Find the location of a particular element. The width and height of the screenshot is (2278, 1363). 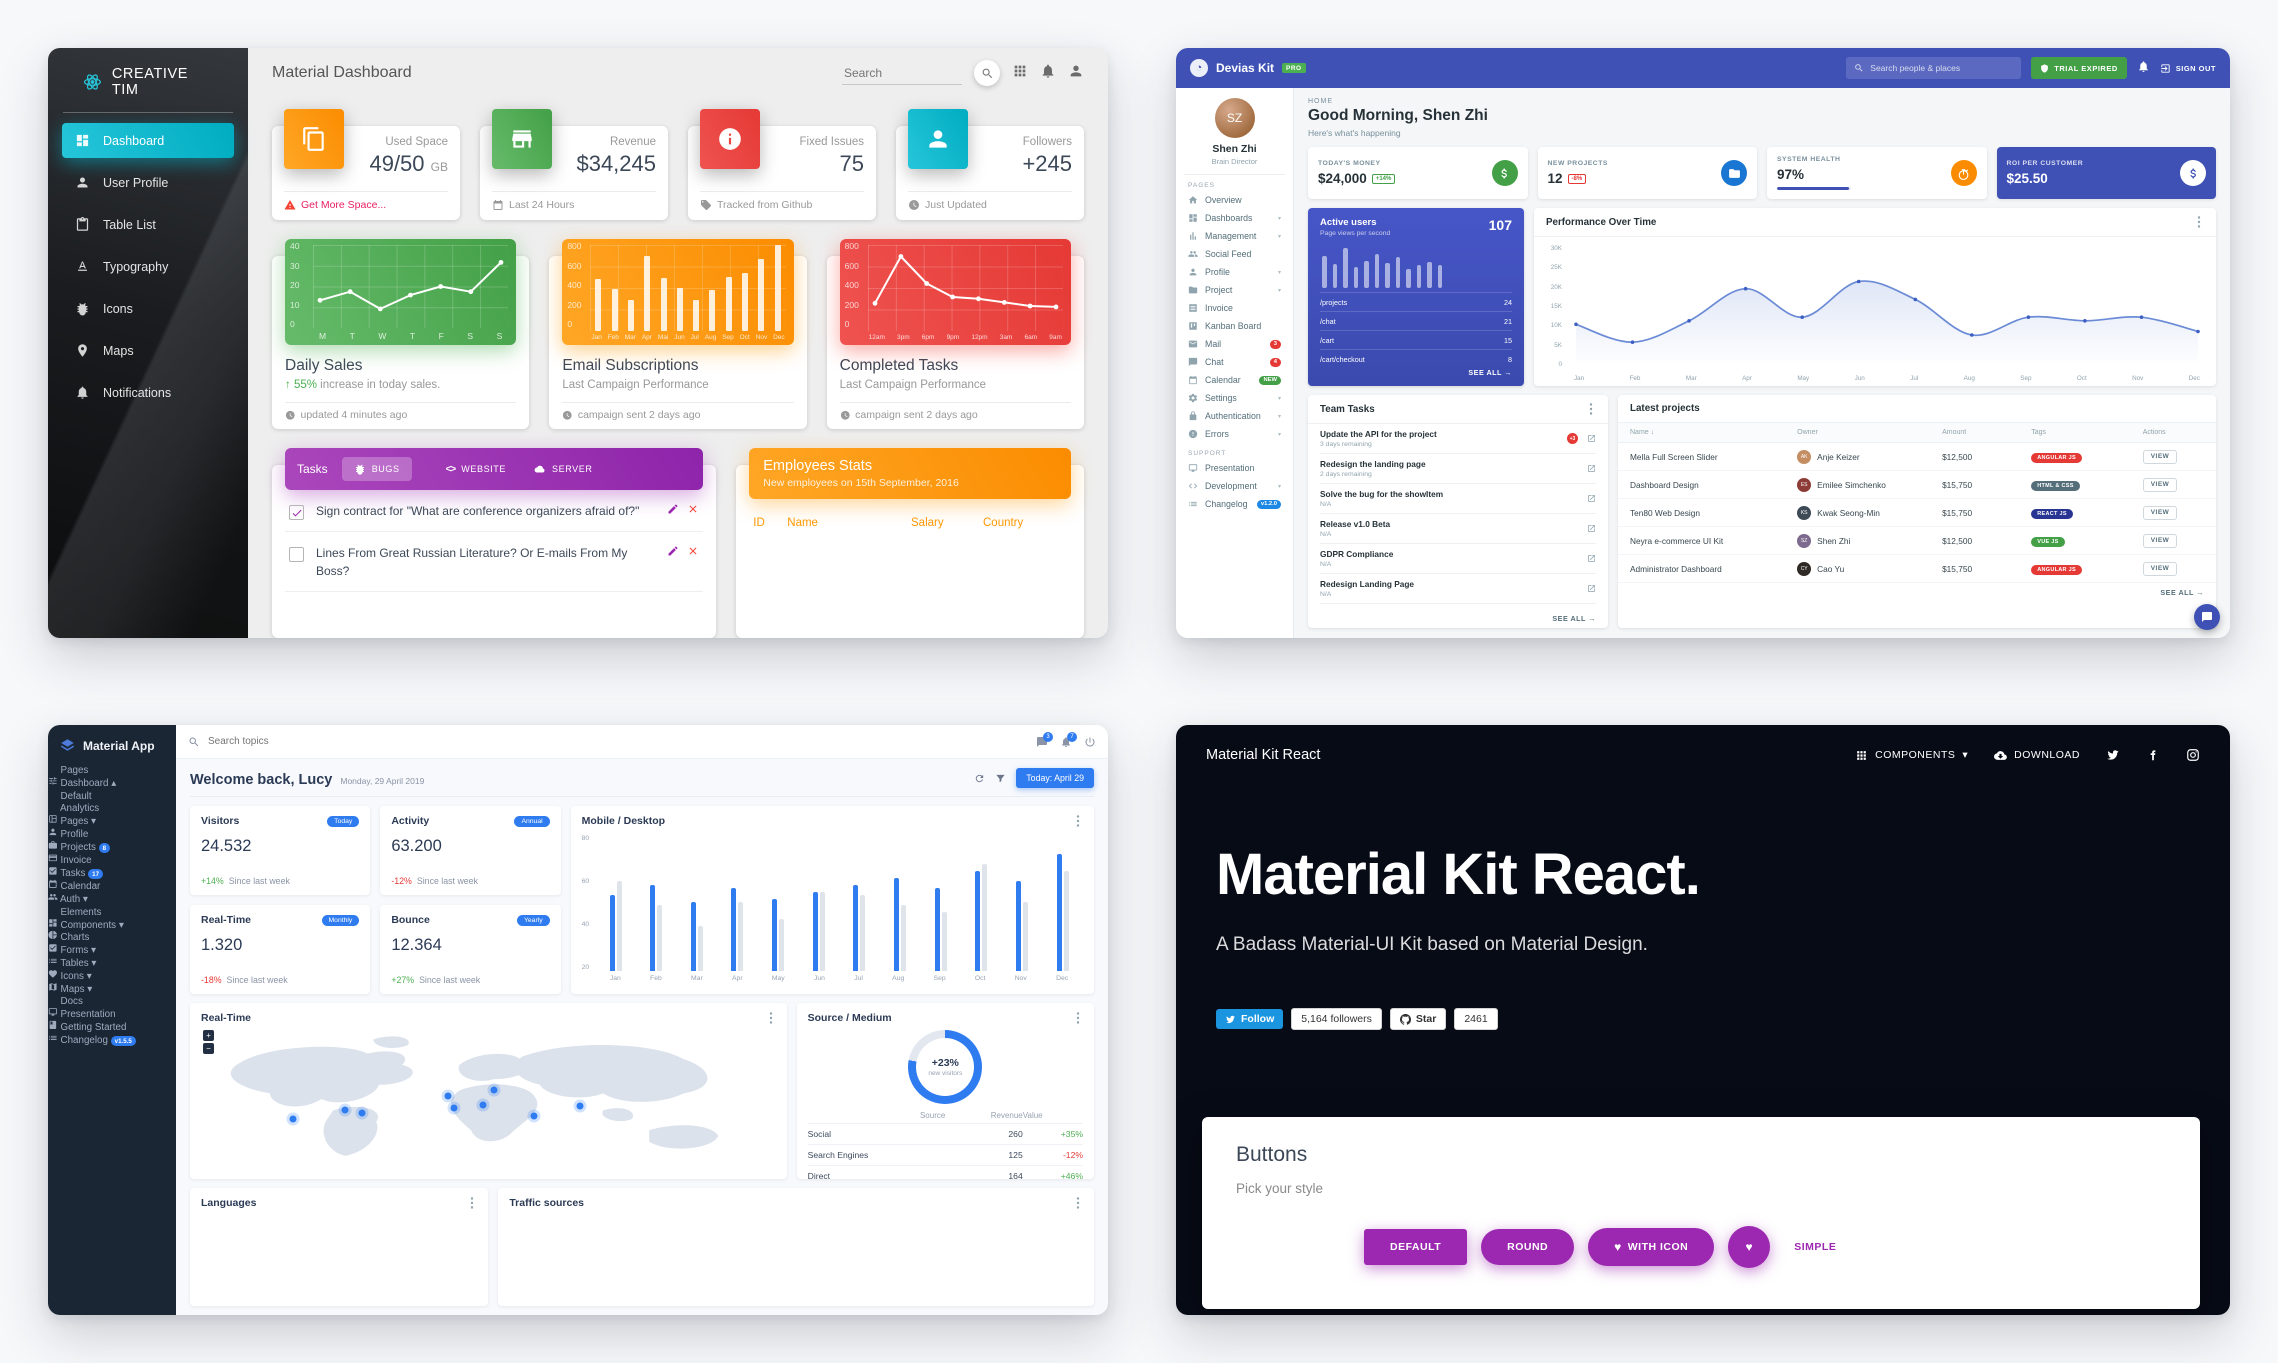

ma-sidebar-item: Maps ▾ is located at coordinates (112, 988).